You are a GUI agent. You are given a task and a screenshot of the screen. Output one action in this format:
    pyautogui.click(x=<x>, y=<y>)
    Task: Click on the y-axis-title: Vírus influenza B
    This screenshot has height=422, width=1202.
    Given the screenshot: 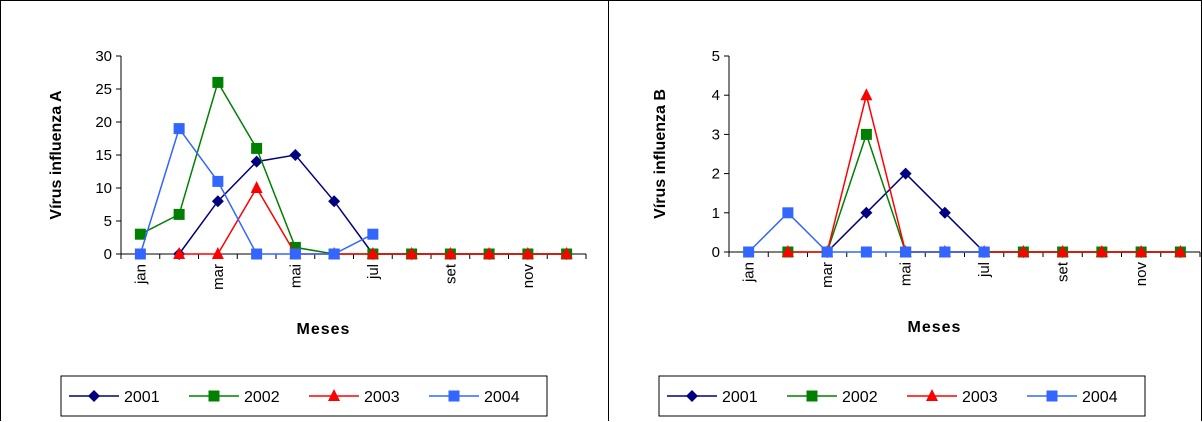 What is the action you would take?
    pyautogui.click(x=660, y=154)
    